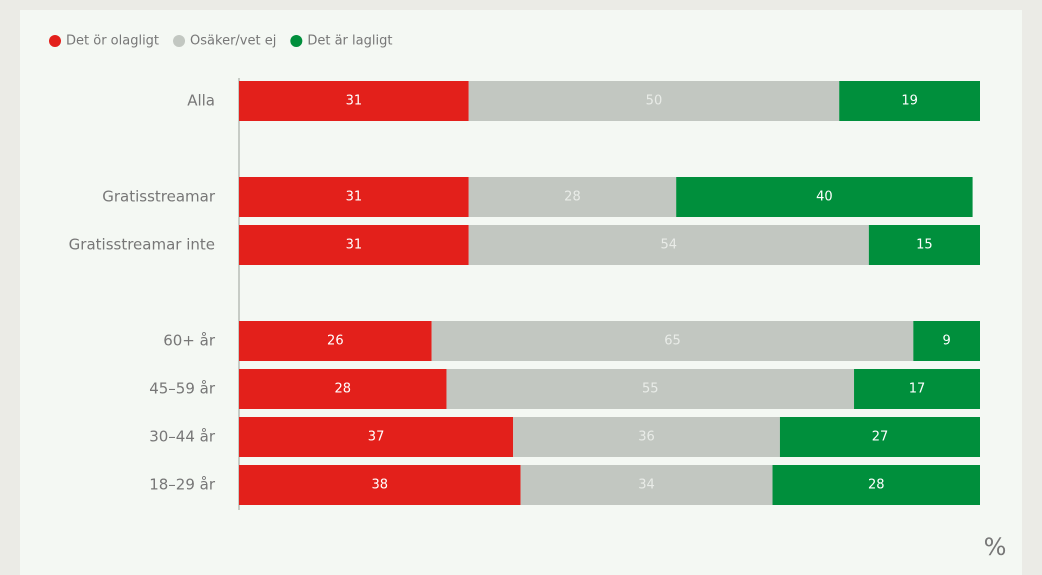  Describe the element at coordinates (233, 41) in the screenshot. I see `legend-label: Osäker/vet ej` at that location.